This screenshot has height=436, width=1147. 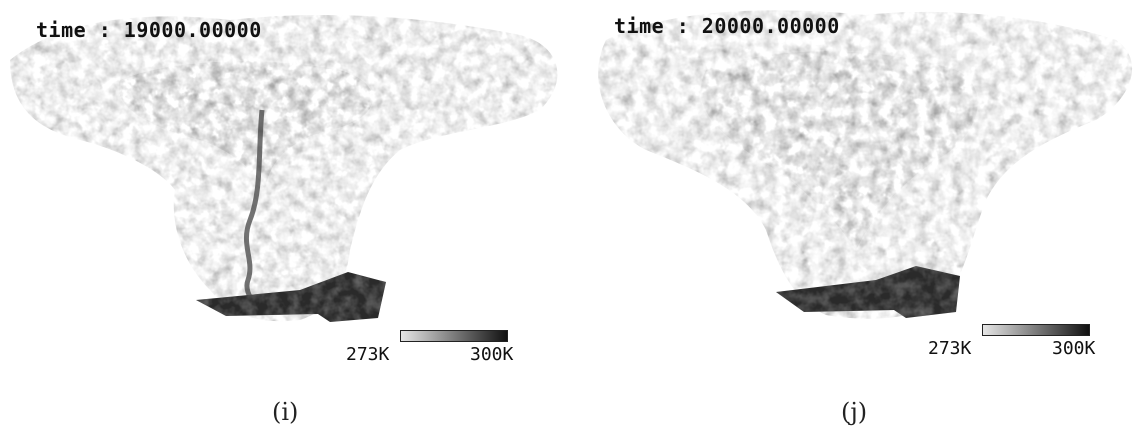 I want to click on plume-column, so click(x=254, y=209).